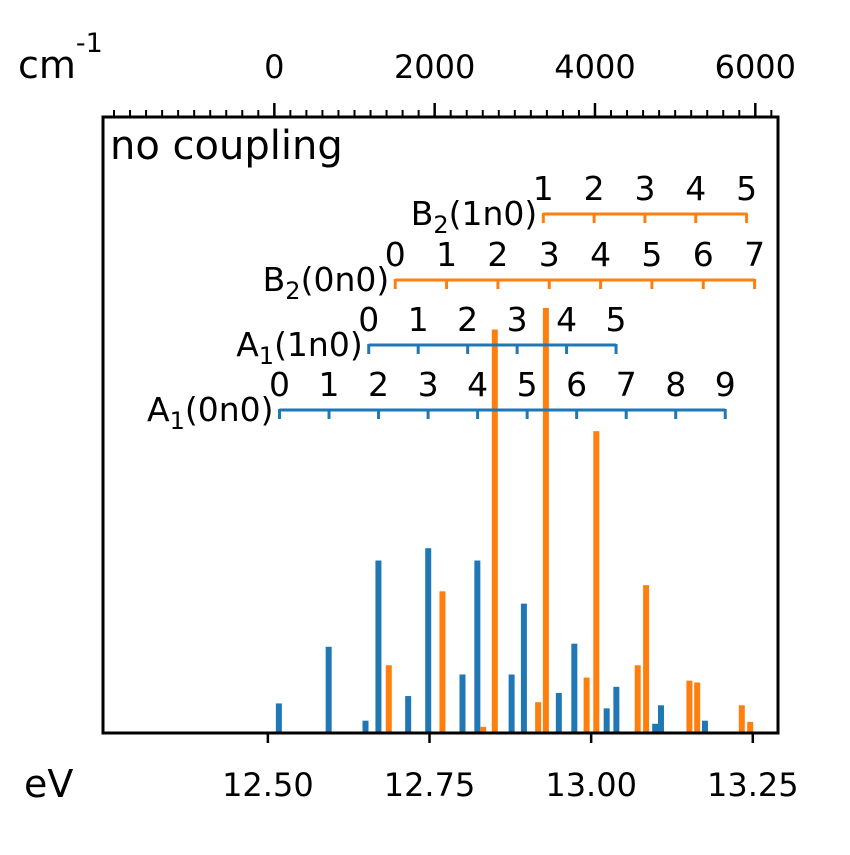 The image size is (850, 855). I want to click on bottom-tick-label: 12.75, so click(430, 785).